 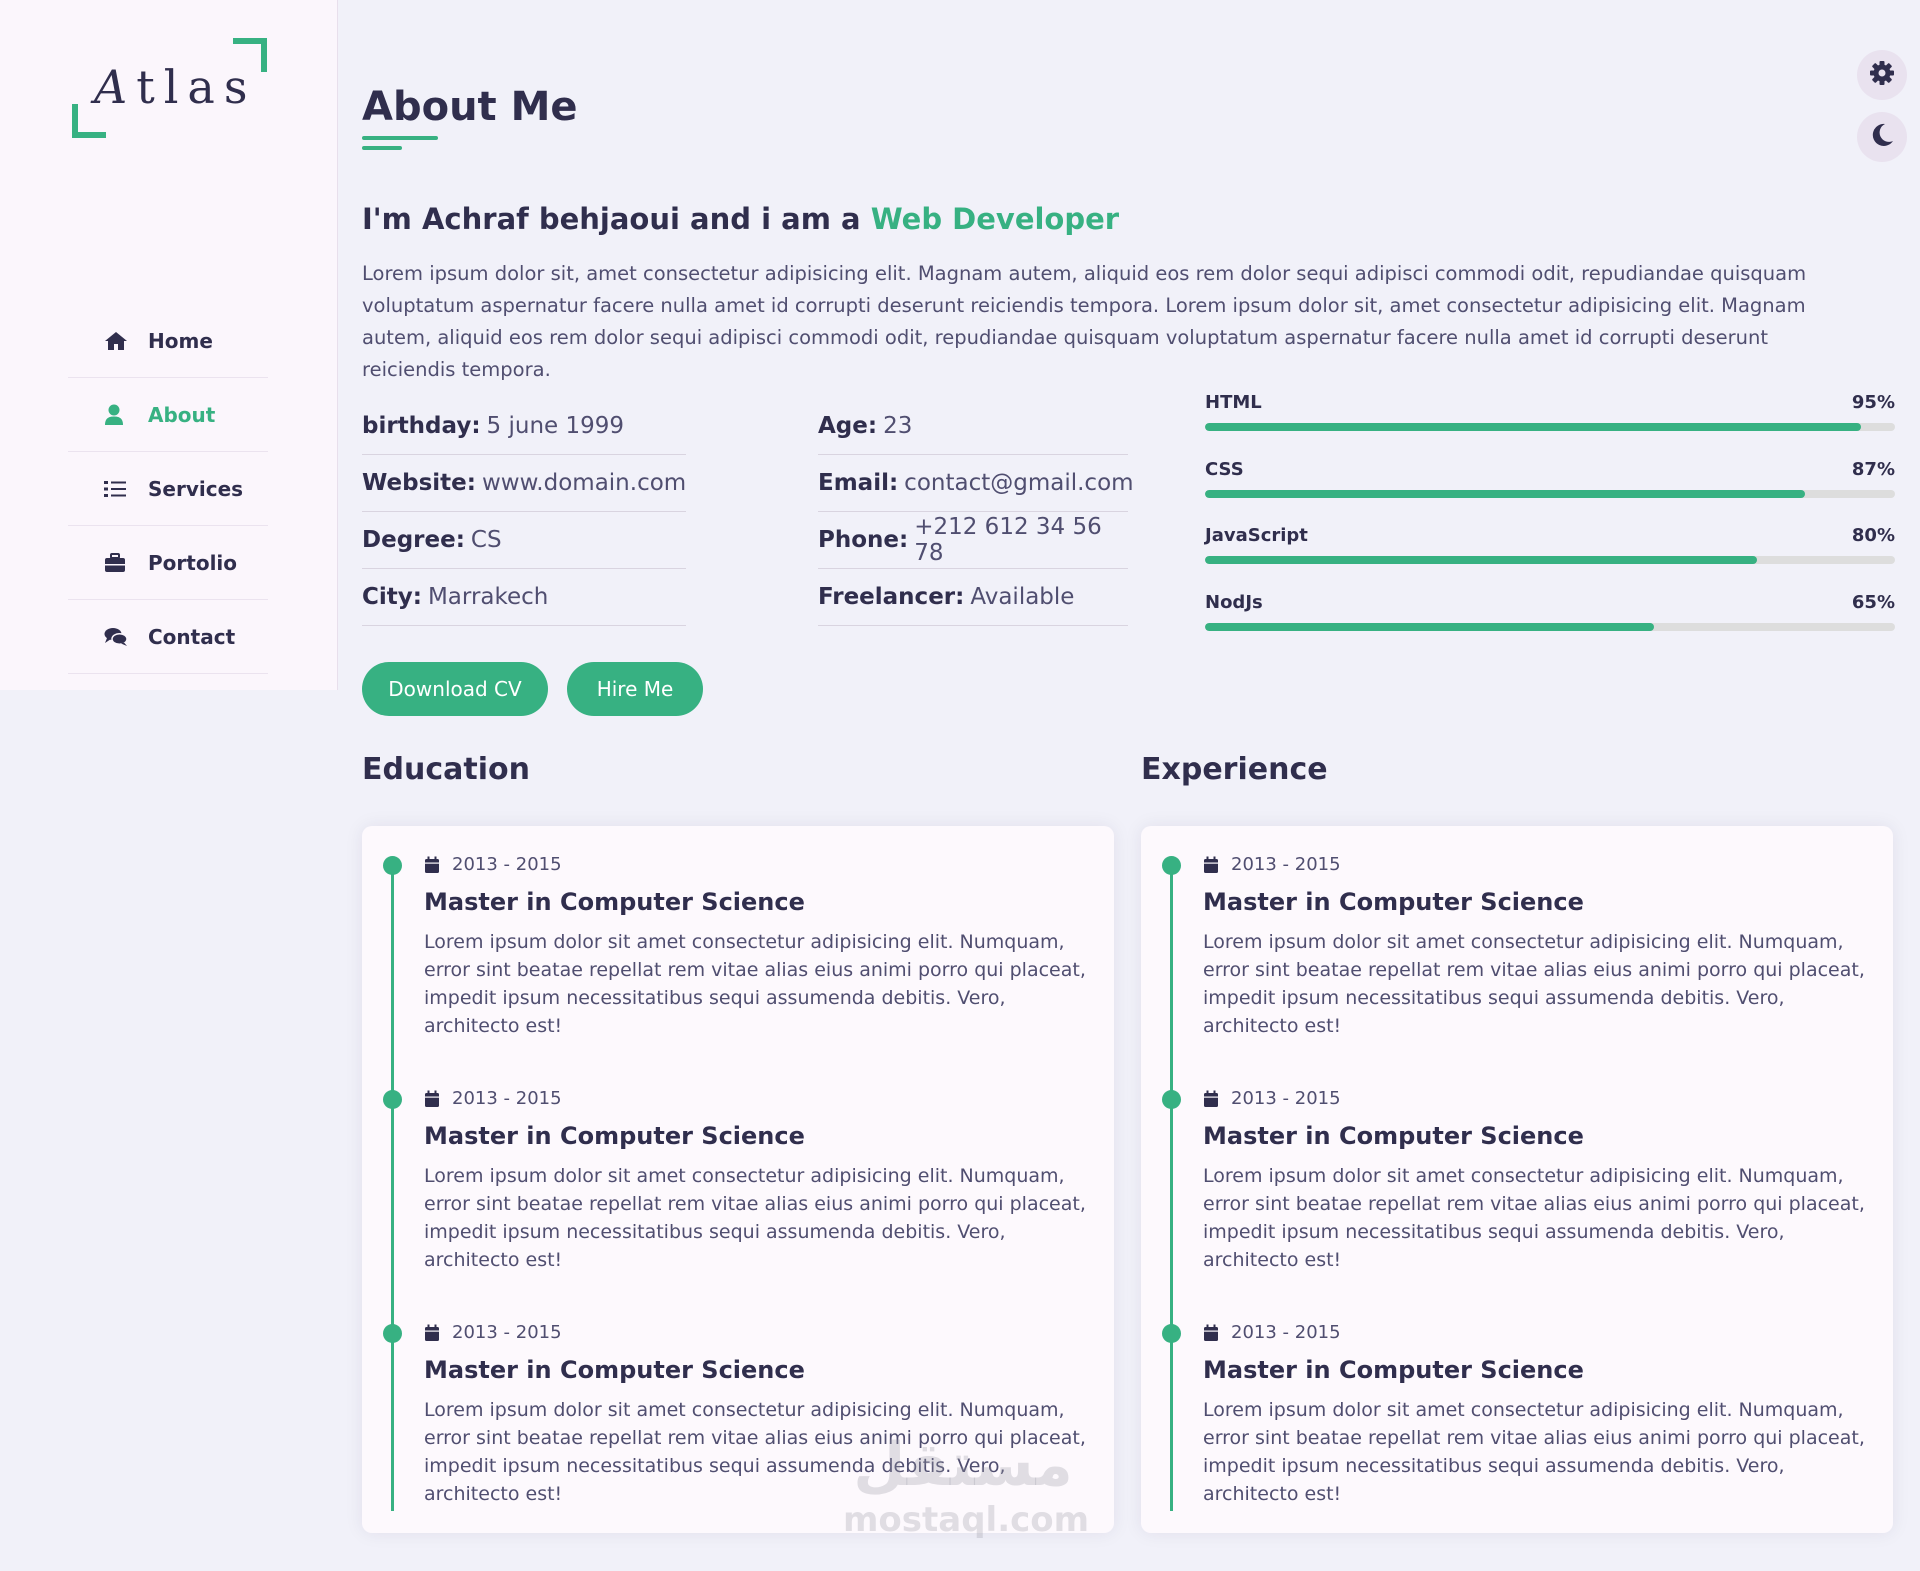 I want to click on skill-name: JavaScript, so click(x=1256, y=535).